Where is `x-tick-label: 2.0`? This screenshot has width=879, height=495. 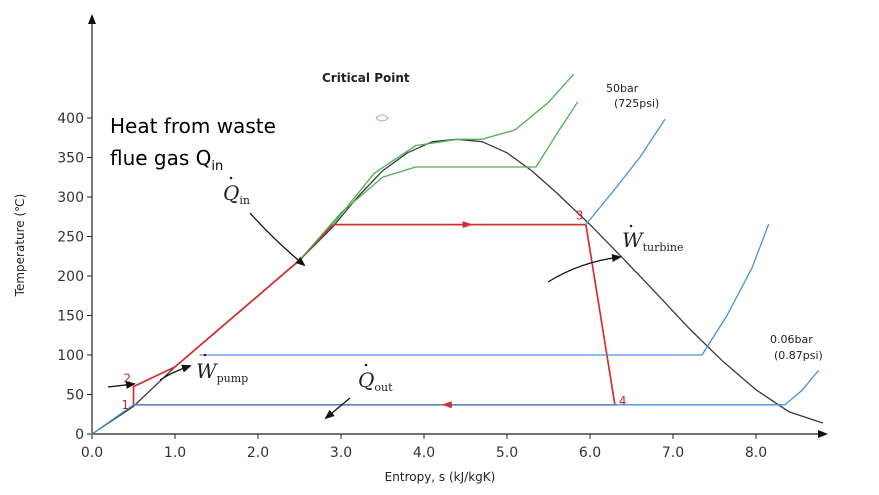
x-tick-label: 2.0 is located at coordinates (258, 453).